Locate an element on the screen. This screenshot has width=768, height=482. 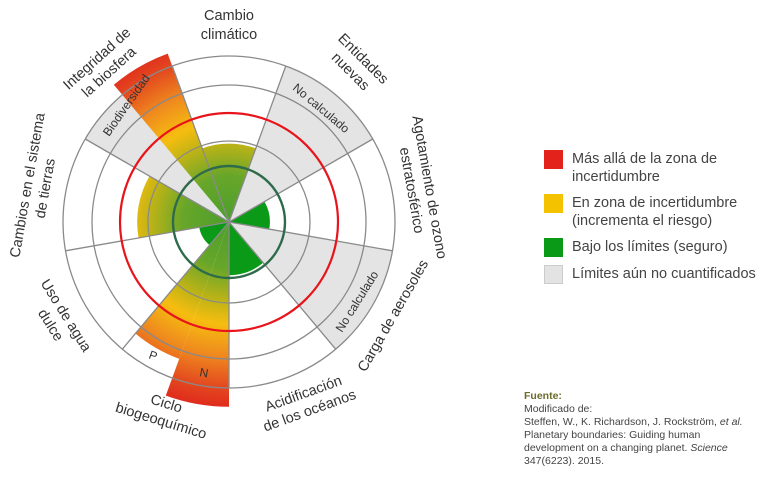
uncertainty-limit-ring is located at coordinates (229, 222).